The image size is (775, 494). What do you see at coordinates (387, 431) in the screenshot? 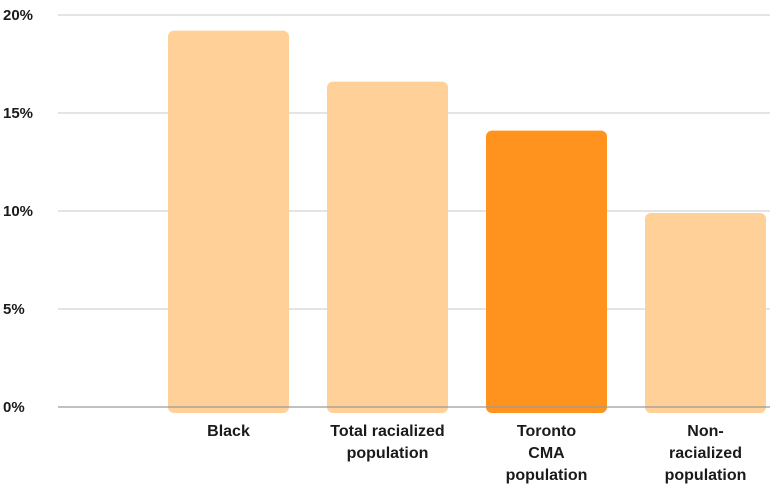
I see `x-category-label: Total racialized` at bounding box center [387, 431].